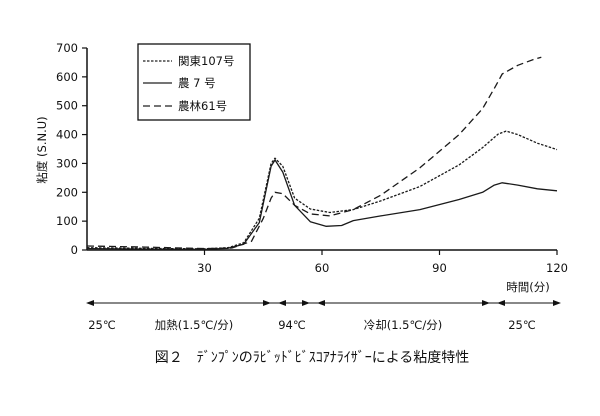 The height and width of the screenshot is (416, 600). Describe the element at coordinates (202, 106) in the screenshot. I see `legend-label-2: 農林61号` at that location.